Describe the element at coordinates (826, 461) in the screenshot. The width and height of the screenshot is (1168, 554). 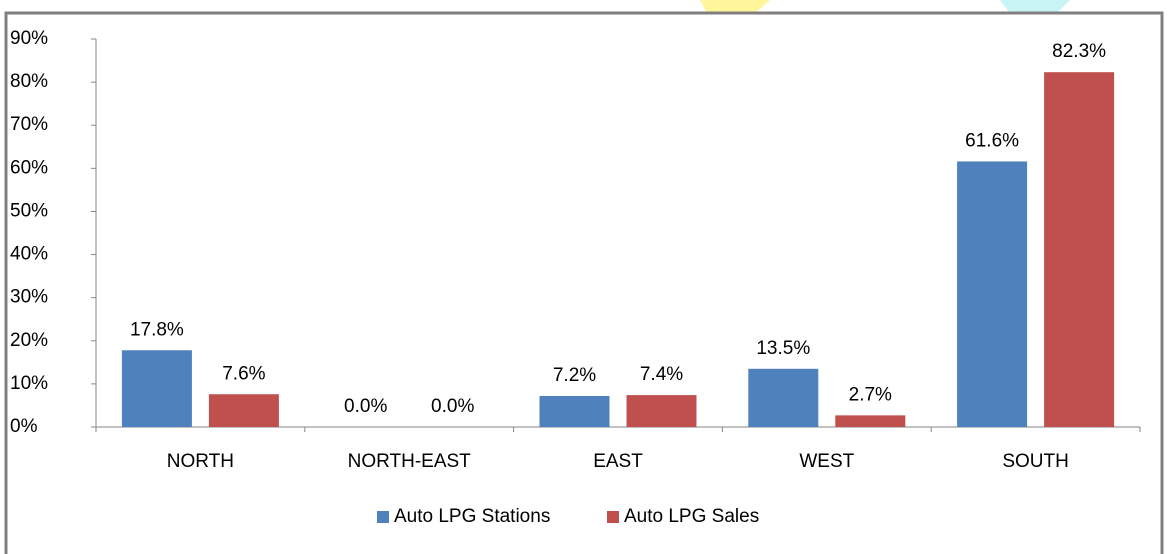
I see `x-tick-label: WEST` at that location.